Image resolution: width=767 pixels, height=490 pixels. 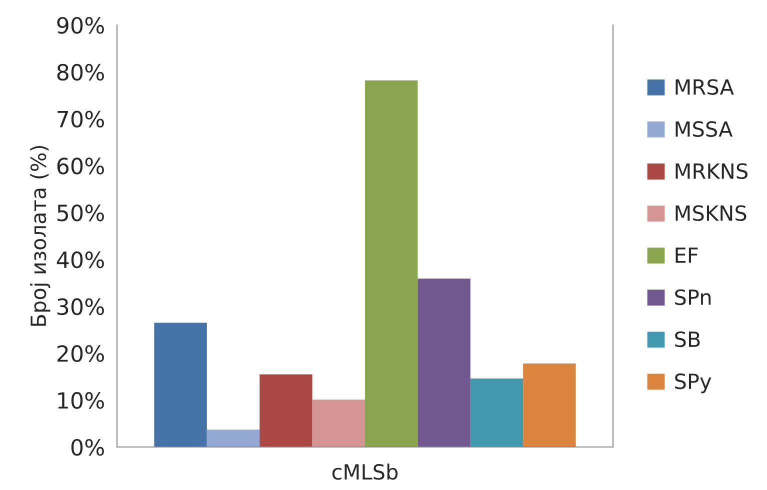 What do you see at coordinates (687, 255) in the screenshot?
I see `legend-label: EF` at bounding box center [687, 255].